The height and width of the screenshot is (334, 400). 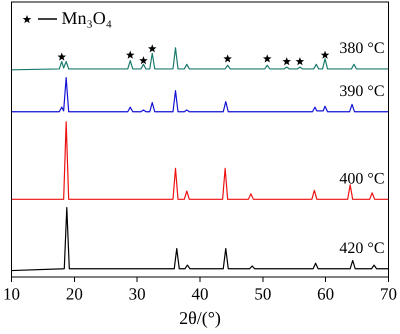 I want to click on x-tick-label: 40, so click(x=200, y=294).